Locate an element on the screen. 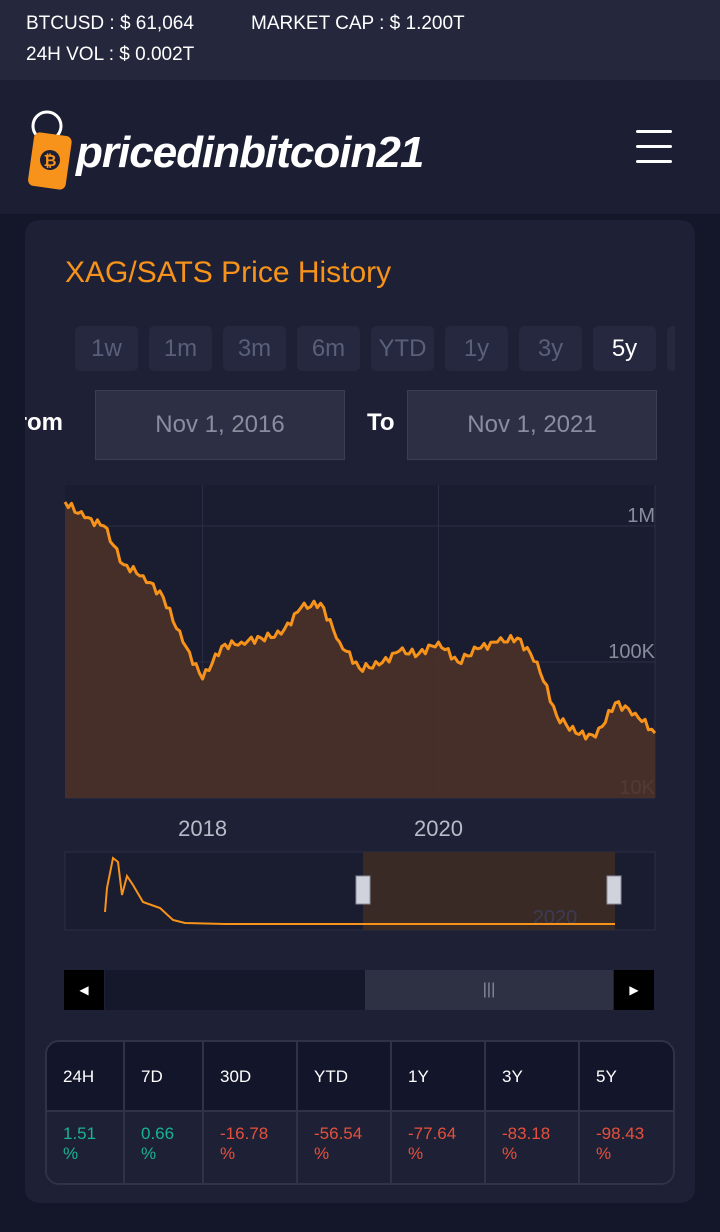  perf-cell-5y: -98.43% is located at coordinates (626, 1147).